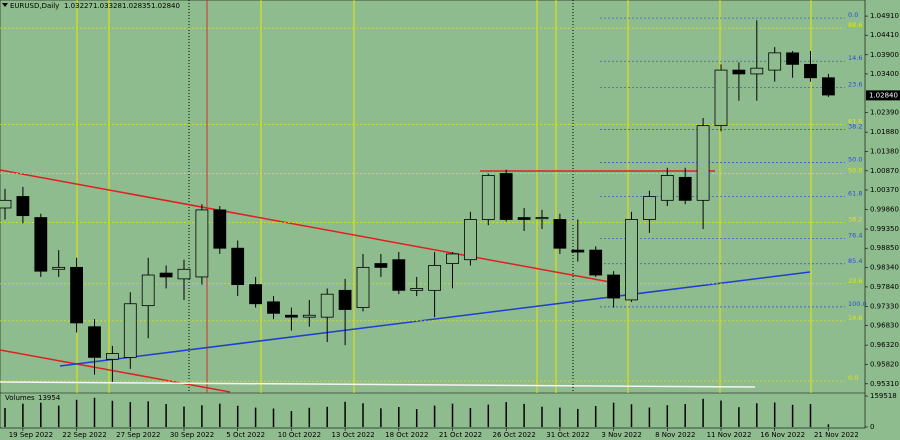  Describe the element at coordinates (855, 84) in the screenshot. I see `fib-label: 23.6` at that location.